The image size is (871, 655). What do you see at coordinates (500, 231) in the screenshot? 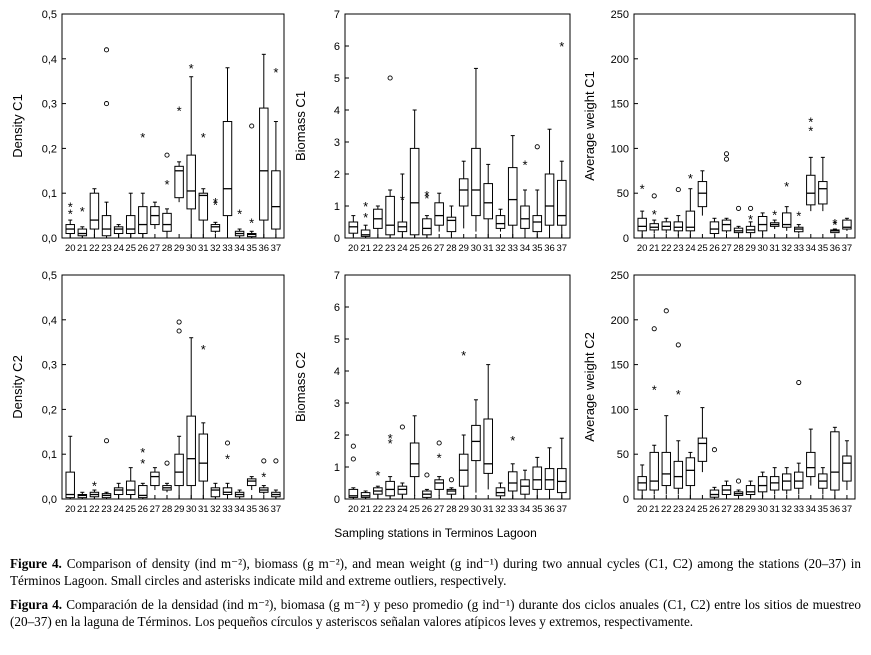
I see `box-station-32: 32` at bounding box center [500, 231].